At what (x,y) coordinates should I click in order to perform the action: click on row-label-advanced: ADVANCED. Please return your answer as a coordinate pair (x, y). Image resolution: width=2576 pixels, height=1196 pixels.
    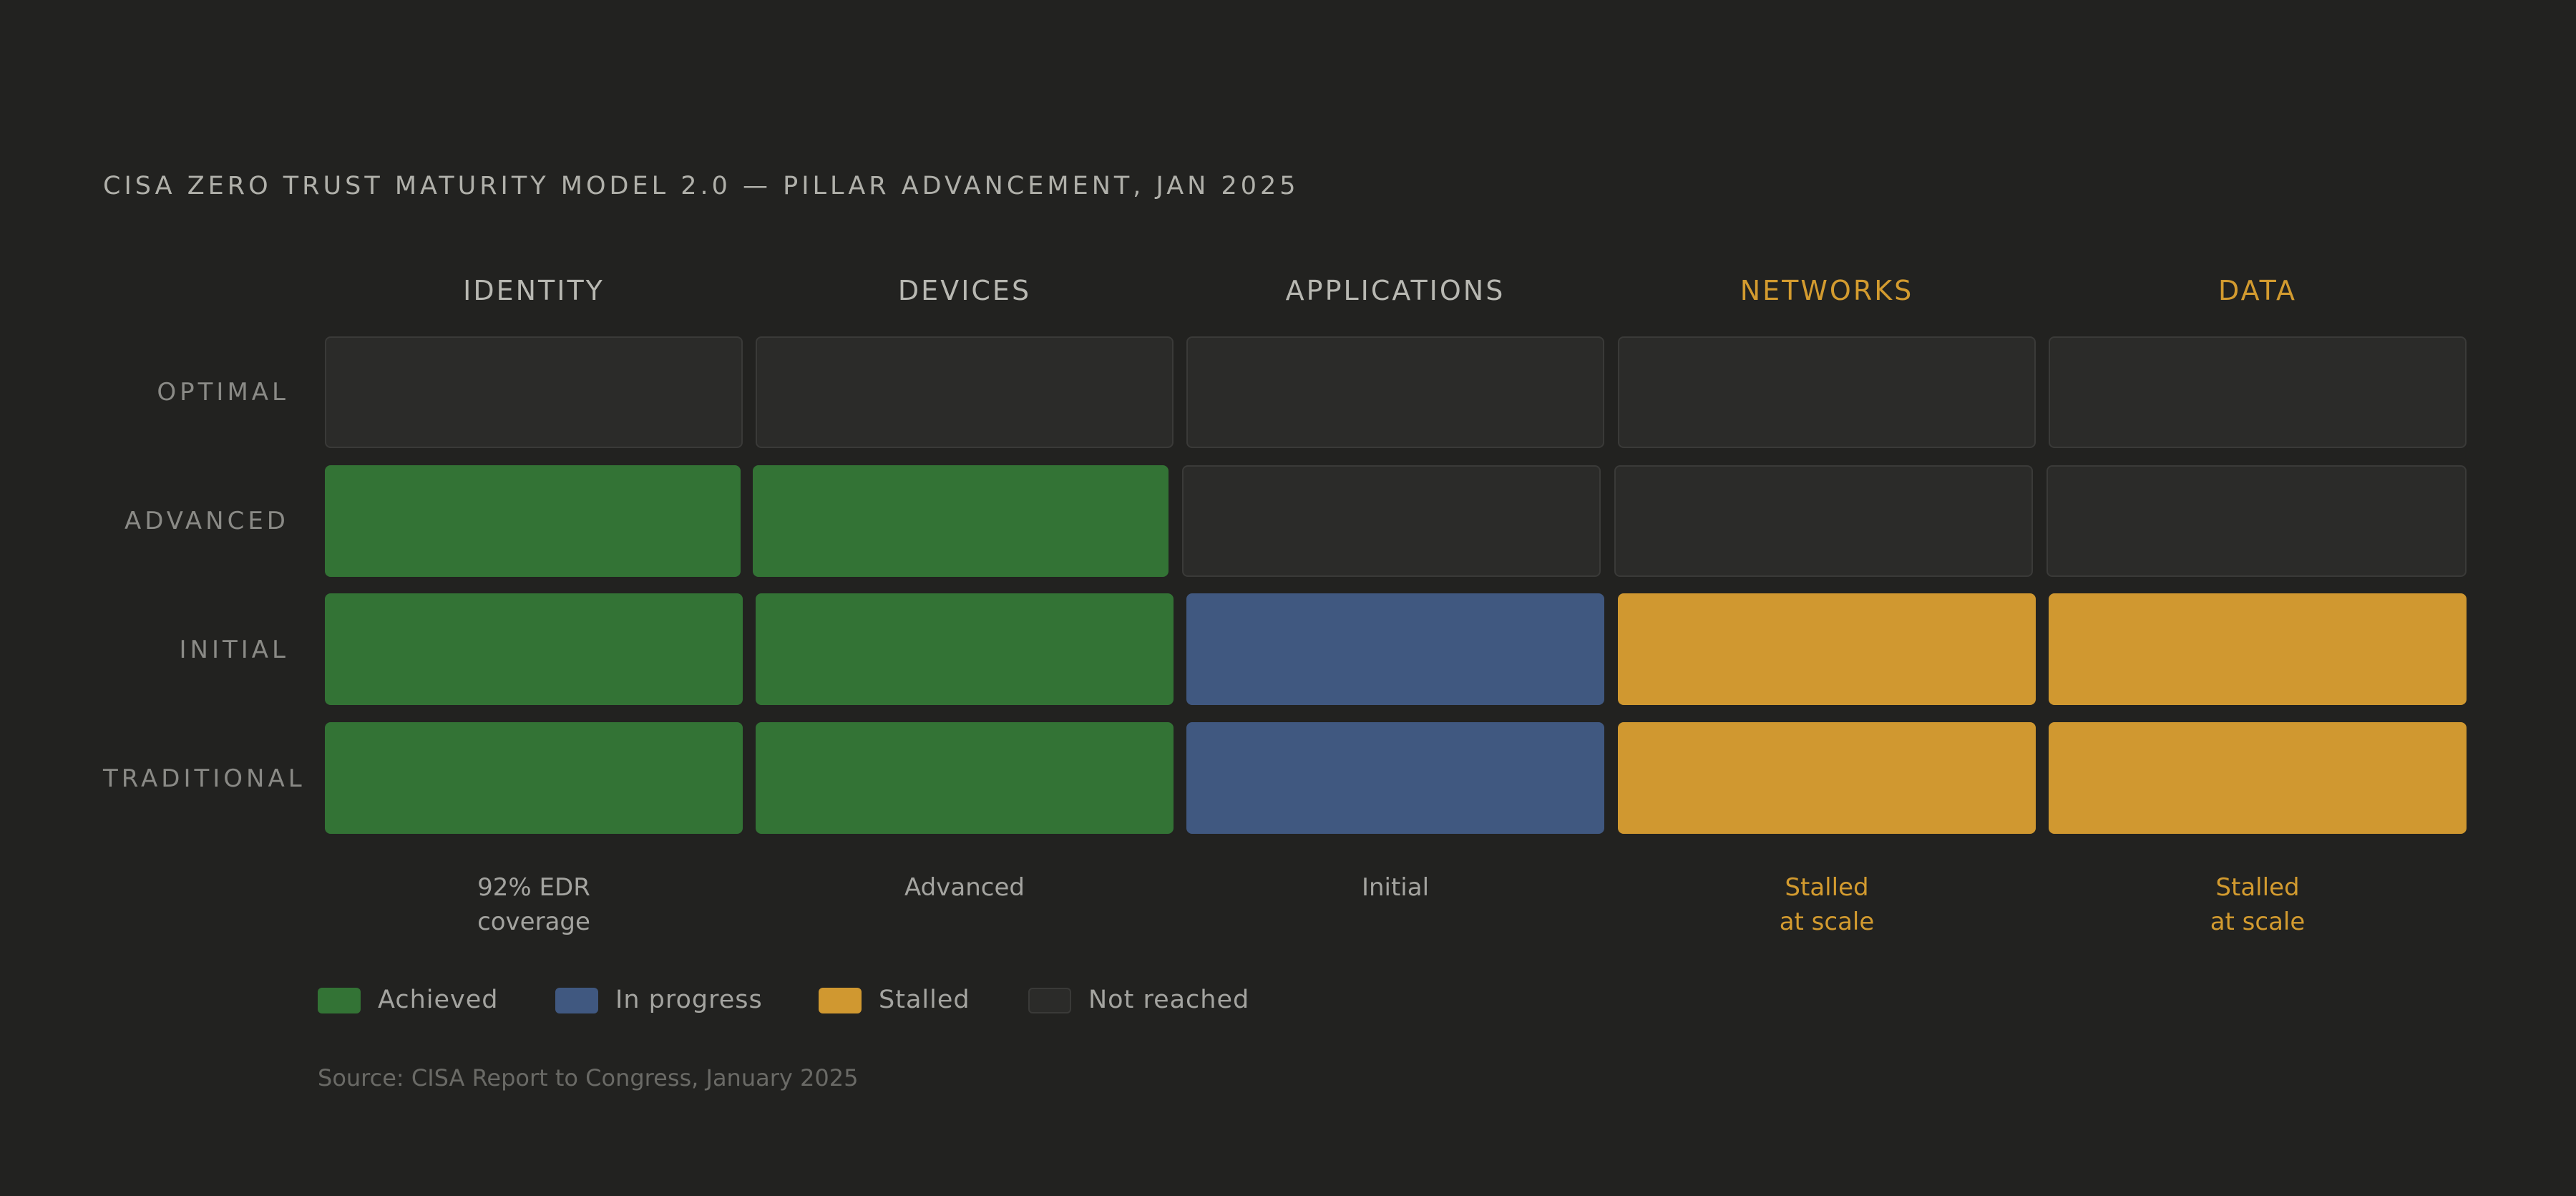
    Looking at the image, I should click on (206, 521).